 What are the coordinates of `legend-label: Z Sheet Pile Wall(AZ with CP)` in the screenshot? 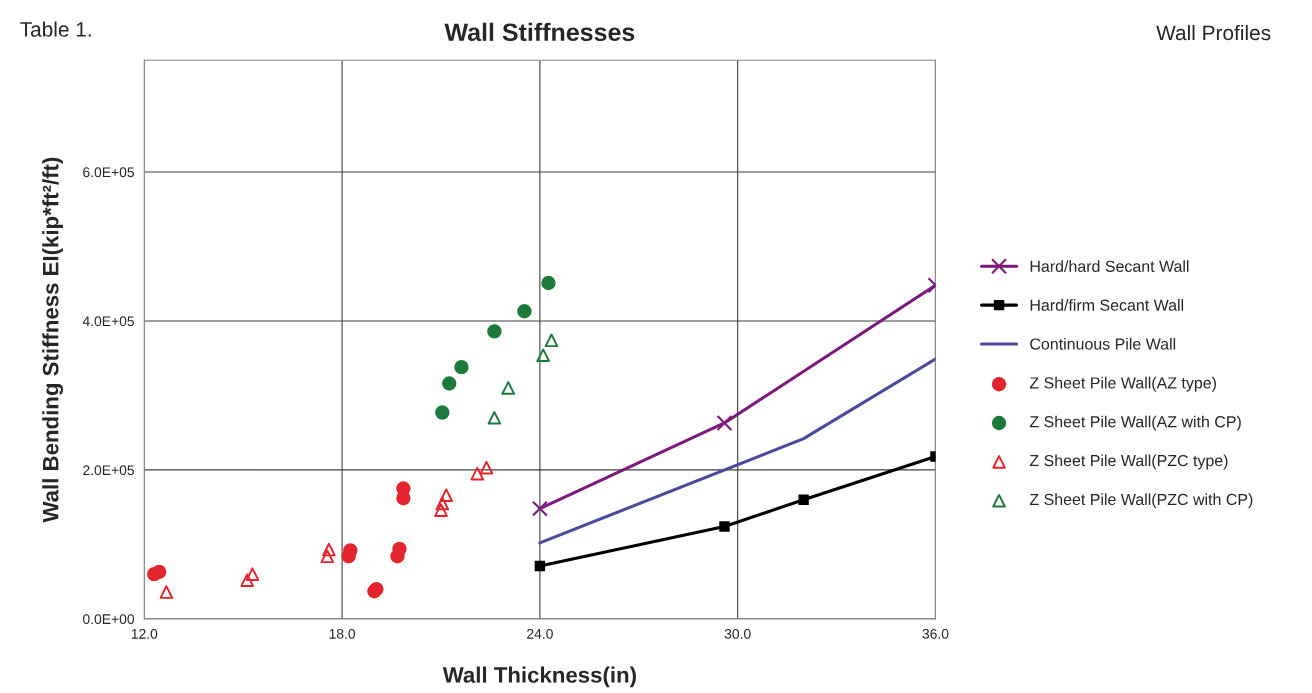 It's located at (1135, 423).